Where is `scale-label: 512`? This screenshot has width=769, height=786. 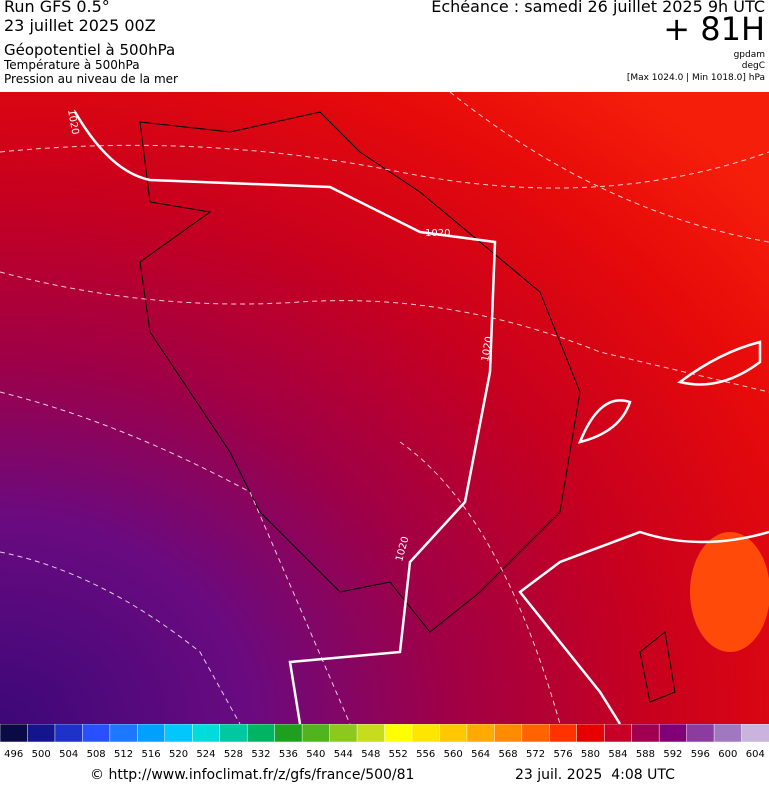 scale-label: 512 is located at coordinates (123, 754).